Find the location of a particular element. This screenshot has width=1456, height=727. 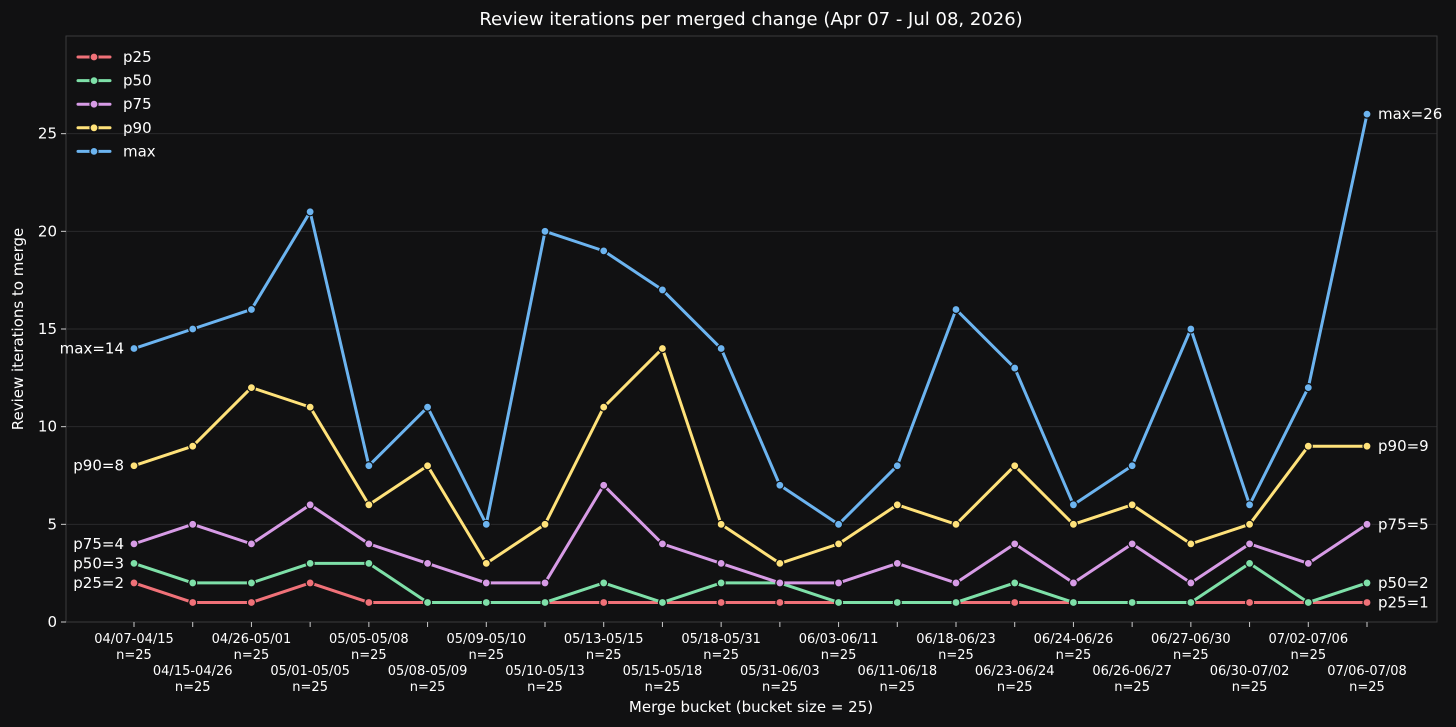

x-tick-label: 05/10-05/13 is located at coordinates (545, 671).